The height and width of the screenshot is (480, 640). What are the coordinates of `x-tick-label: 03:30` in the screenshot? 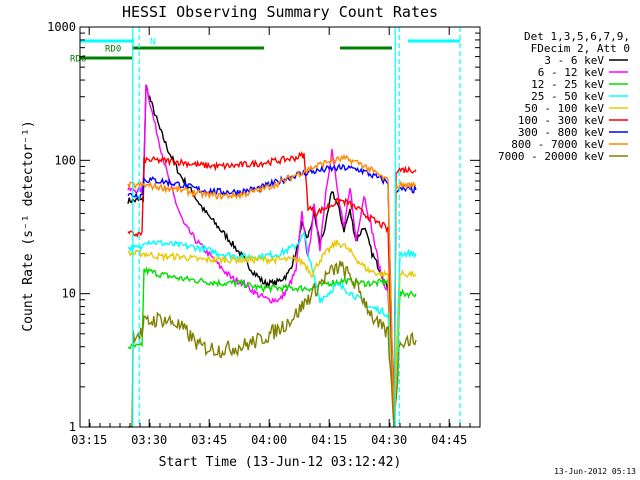 It's located at (149, 440).